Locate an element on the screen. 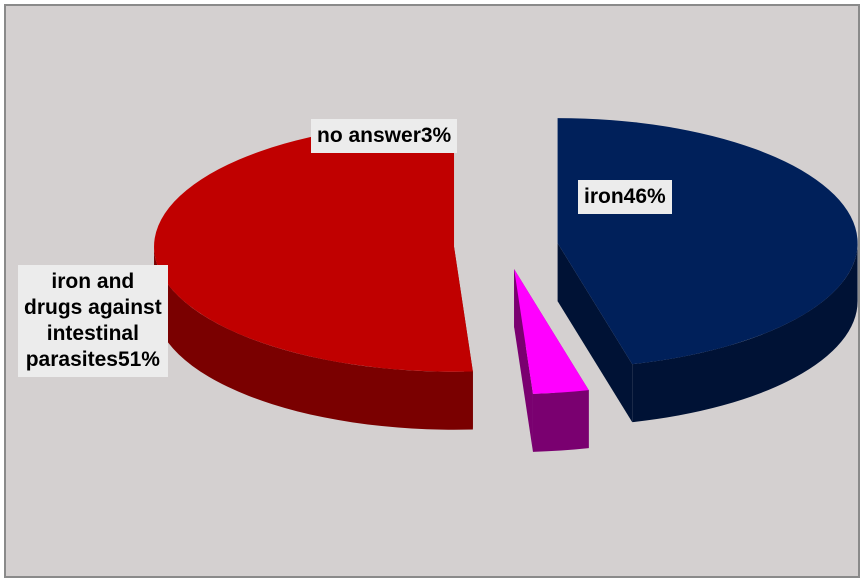 The image size is (867, 582). data-label-line: drugs against is located at coordinates (93, 307).